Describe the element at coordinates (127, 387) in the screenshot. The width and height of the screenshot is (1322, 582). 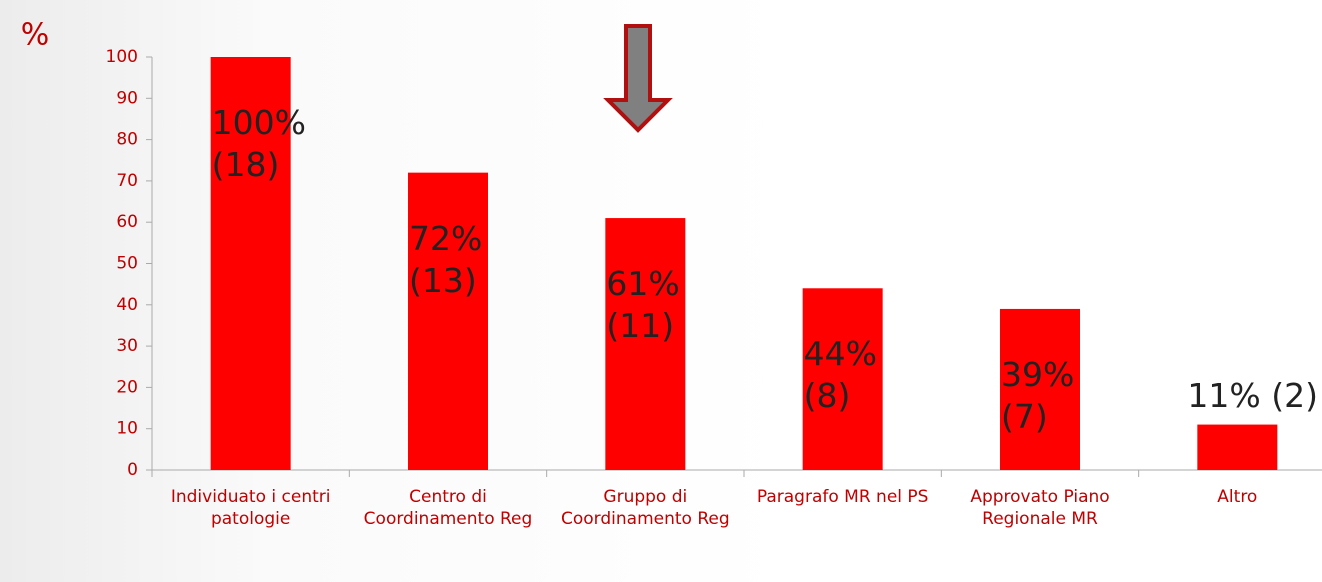
I see `y-tick-label: 20` at that location.